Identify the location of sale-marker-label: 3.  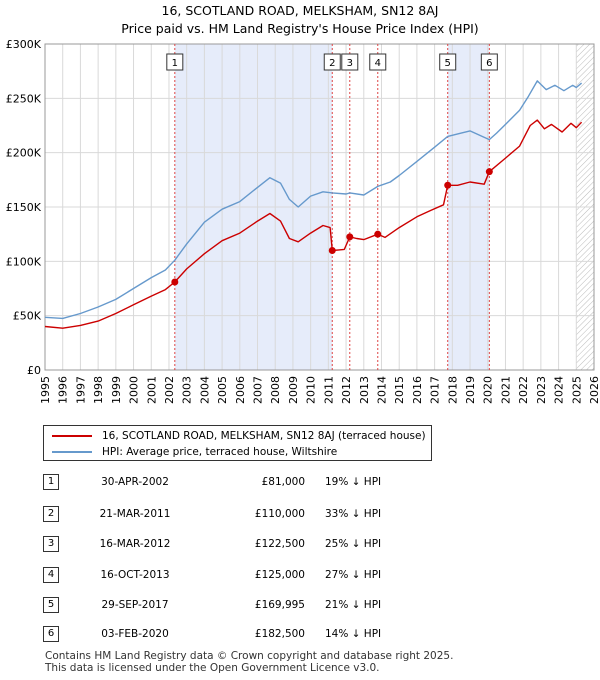
(350, 63).